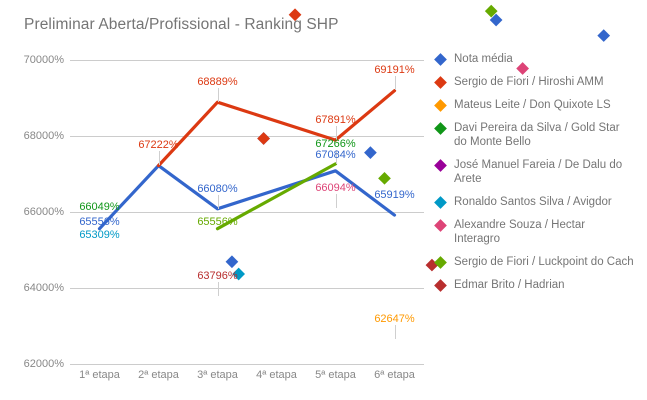  I want to click on value-label-62647-mateus: 62647%, so click(394, 319).